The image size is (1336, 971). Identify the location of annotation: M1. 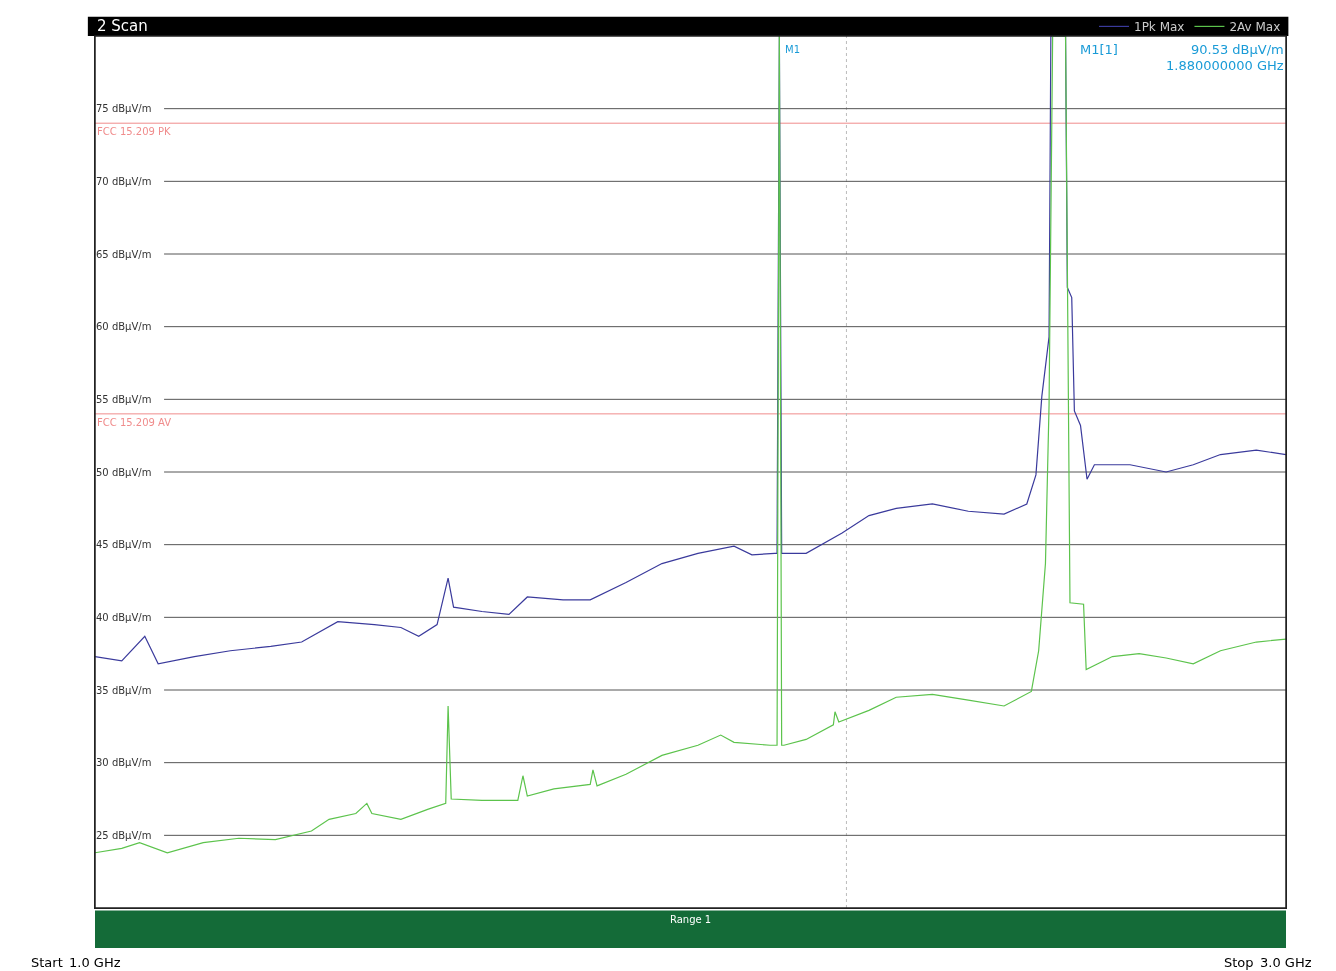
(792, 49).